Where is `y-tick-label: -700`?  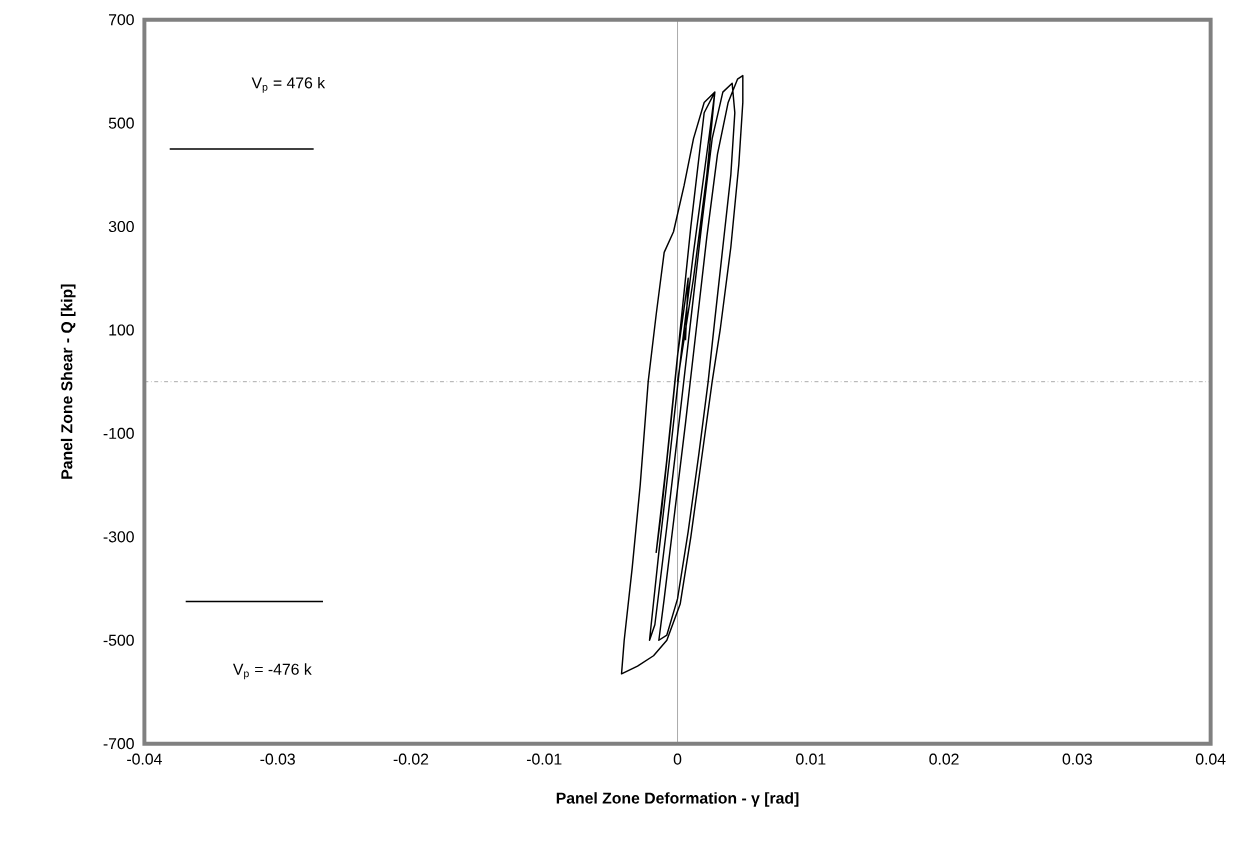 y-tick-label: -700 is located at coordinates (118, 743).